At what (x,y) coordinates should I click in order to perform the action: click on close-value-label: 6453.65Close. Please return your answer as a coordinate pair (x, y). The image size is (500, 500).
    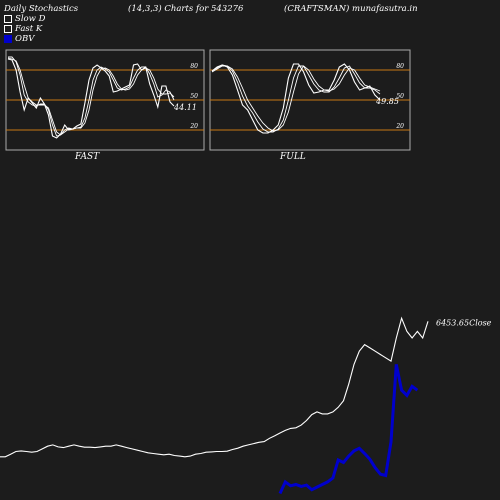
    Looking at the image, I should click on (464, 322).